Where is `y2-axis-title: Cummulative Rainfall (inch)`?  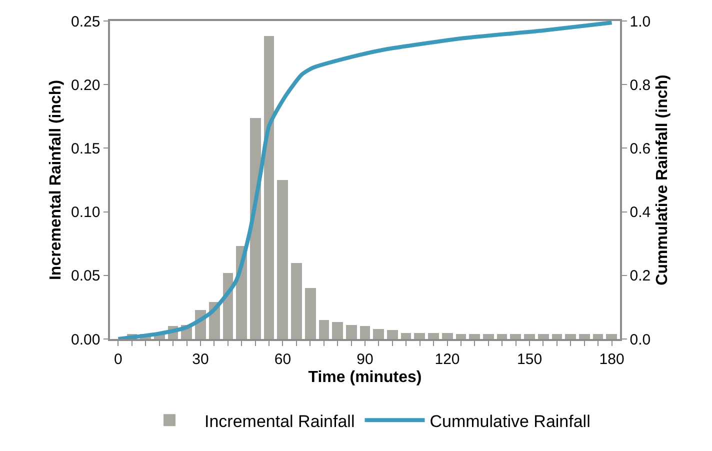
y2-axis-title: Cummulative Rainfall (inch) is located at coordinates (662, 180).